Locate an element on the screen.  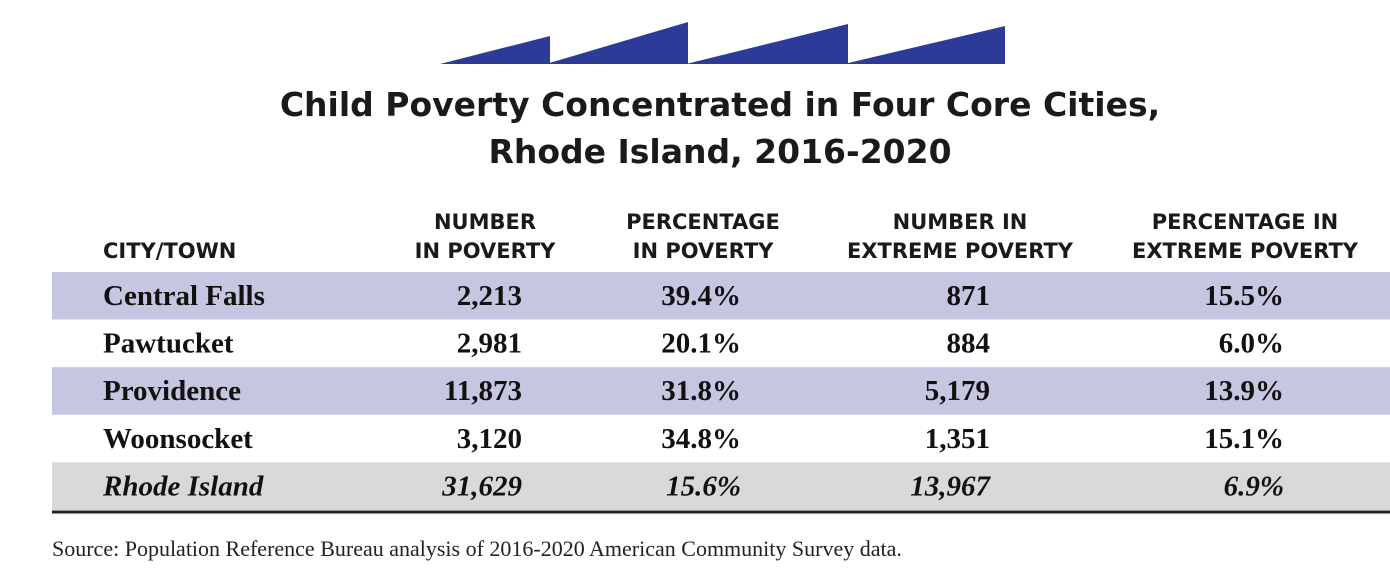
column-header: PERCENTAGE is located at coordinates (703, 222).